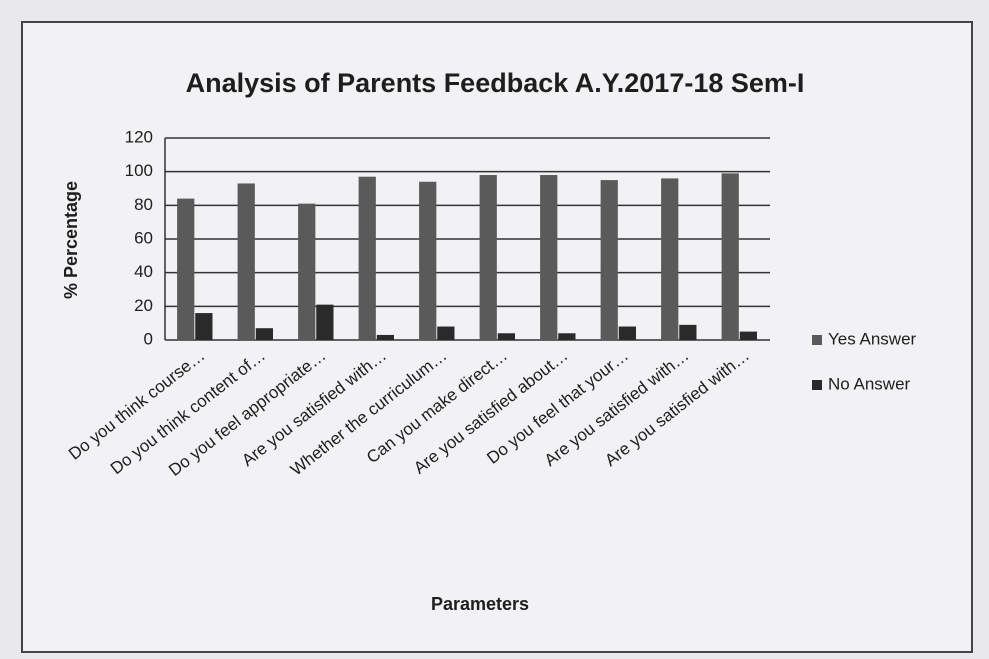  Describe the element at coordinates (143, 271) in the screenshot. I see `y-tick-label: 40` at that location.